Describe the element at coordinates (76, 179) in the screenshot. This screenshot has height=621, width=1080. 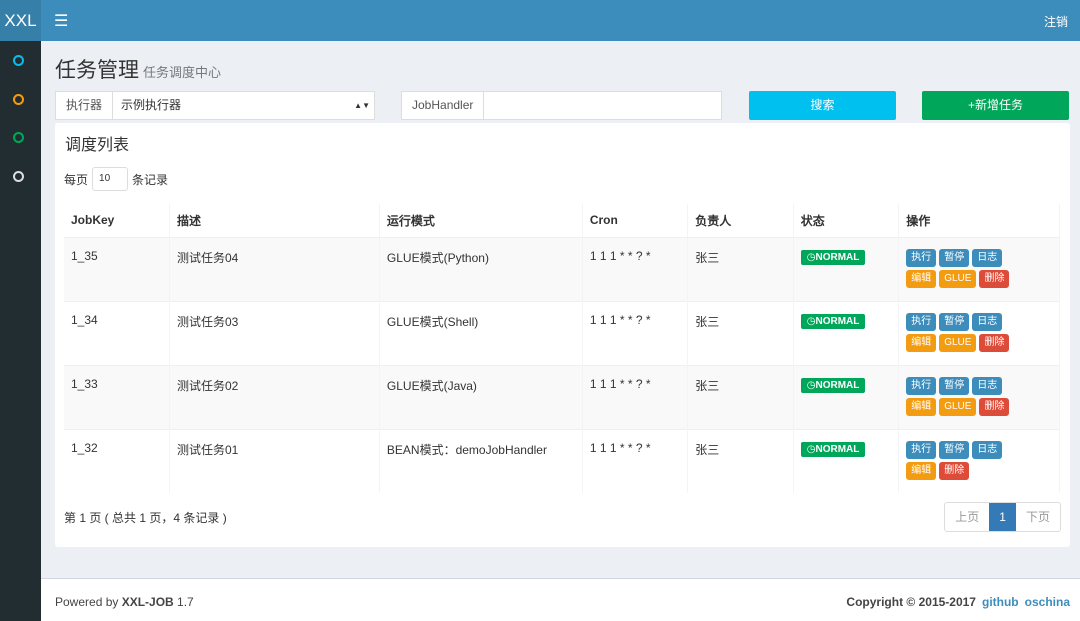
I see `per-page-prefix: 每页` at that location.